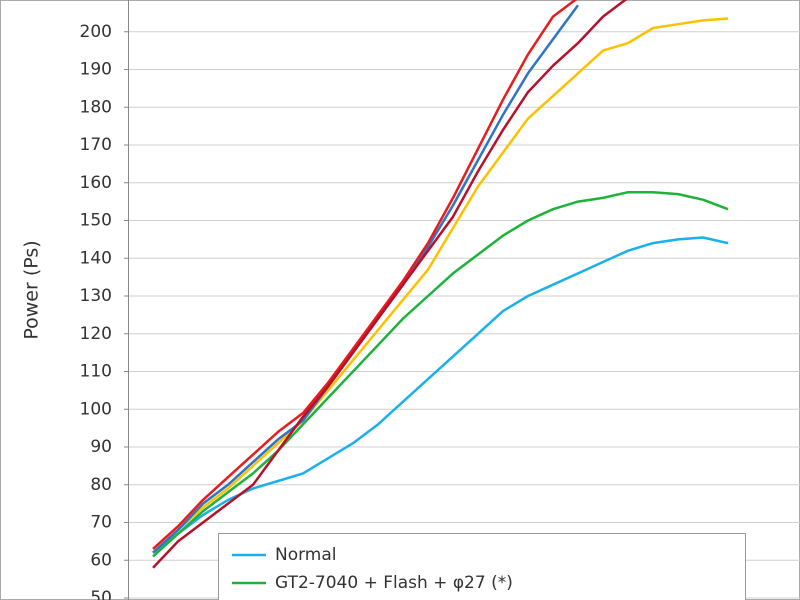  What do you see at coordinates (101, 523) in the screenshot?
I see `y-tick-label: 70` at bounding box center [101, 523].